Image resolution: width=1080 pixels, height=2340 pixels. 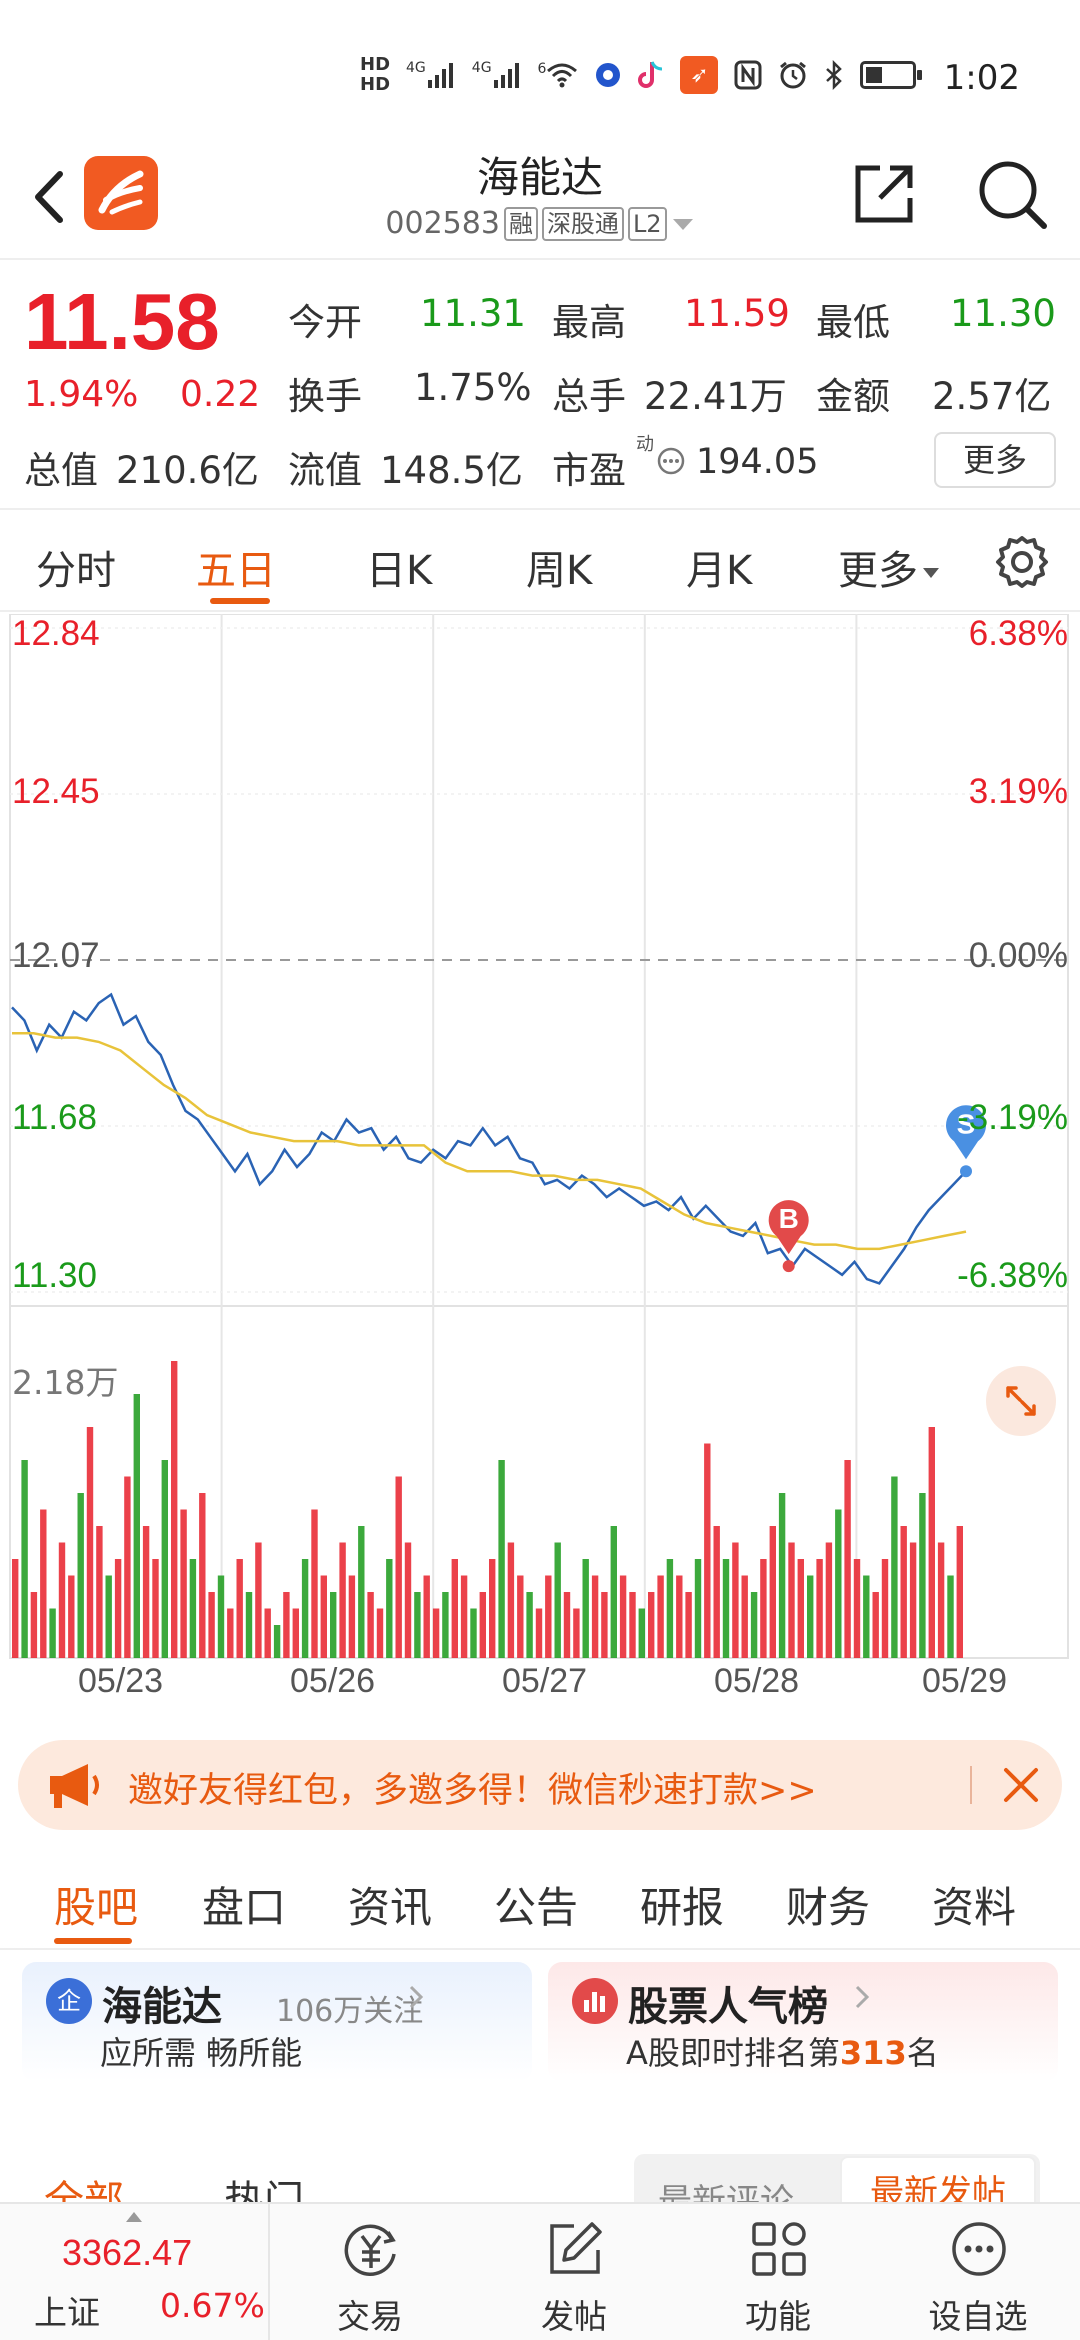 I want to click on date-label: 05/28, so click(x=757, y=1681).